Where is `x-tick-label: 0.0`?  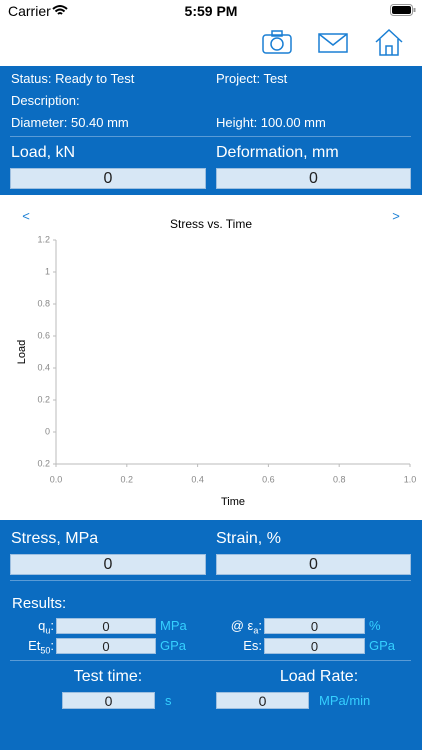 x-tick-label: 0.0 is located at coordinates (56, 479).